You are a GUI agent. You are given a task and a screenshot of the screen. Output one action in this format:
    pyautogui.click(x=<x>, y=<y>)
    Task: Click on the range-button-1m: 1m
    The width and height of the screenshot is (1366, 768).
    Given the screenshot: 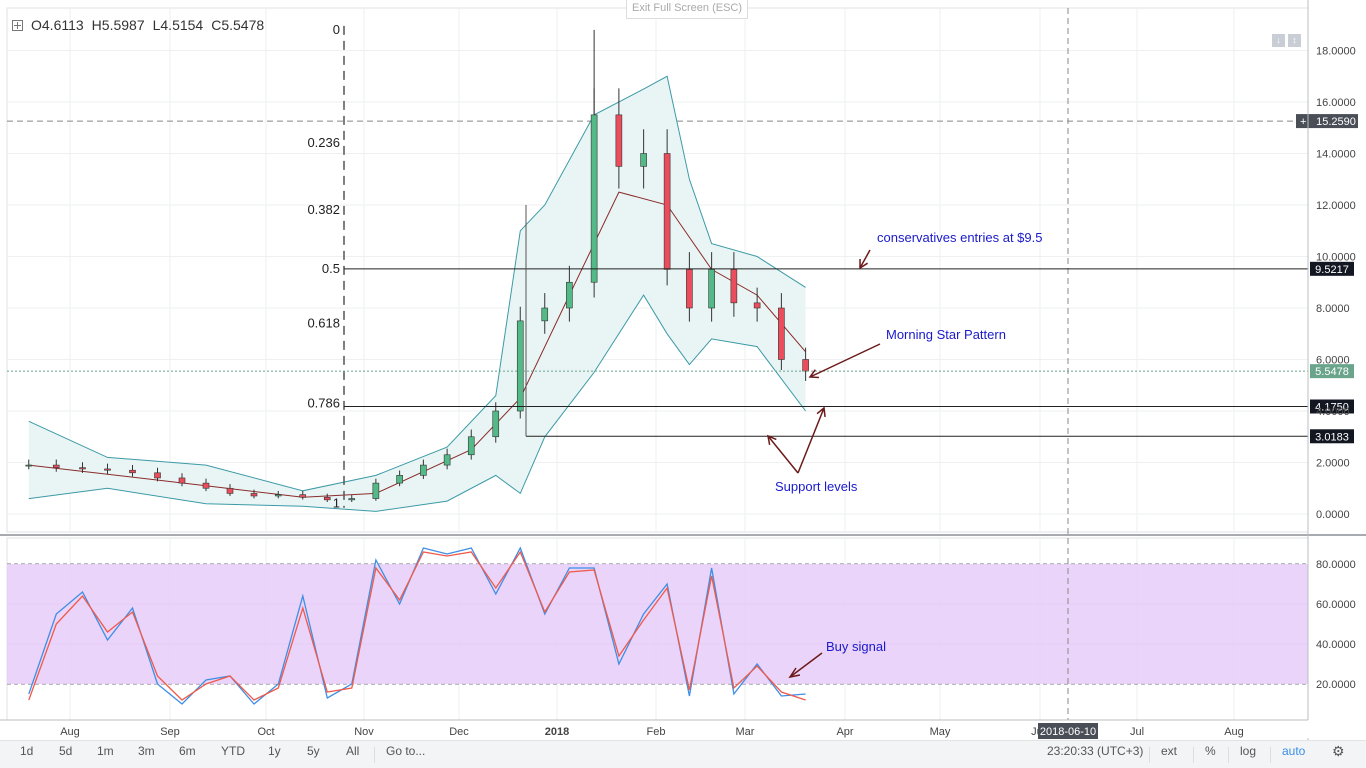 What is the action you would take?
    pyautogui.click(x=105, y=751)
    